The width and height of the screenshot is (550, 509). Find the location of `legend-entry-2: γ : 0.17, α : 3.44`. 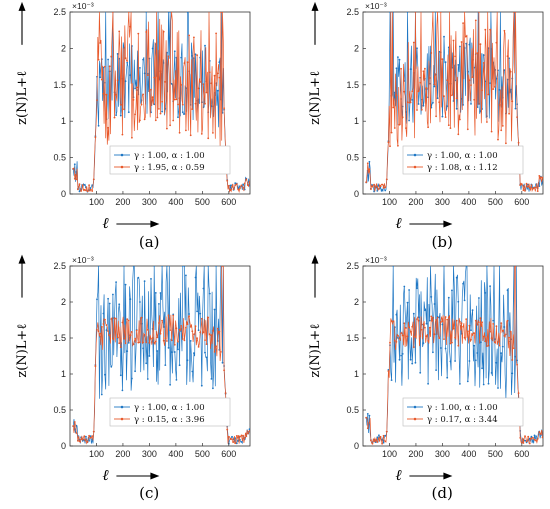

legend-entry-2: γ : 0.17, α : 3.44 is located at coordinates (462, 420).